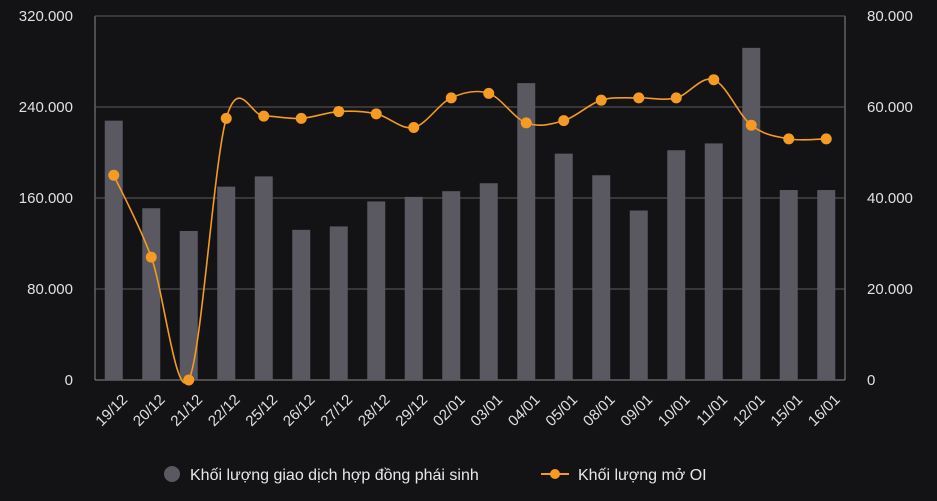 Image resolution: width=937 pixels, height=501 pixels. What do you see at coordinates (69, 380) in the screenshot?
I see `y-left-tick-label: 0` at bounding box center [69, 380].